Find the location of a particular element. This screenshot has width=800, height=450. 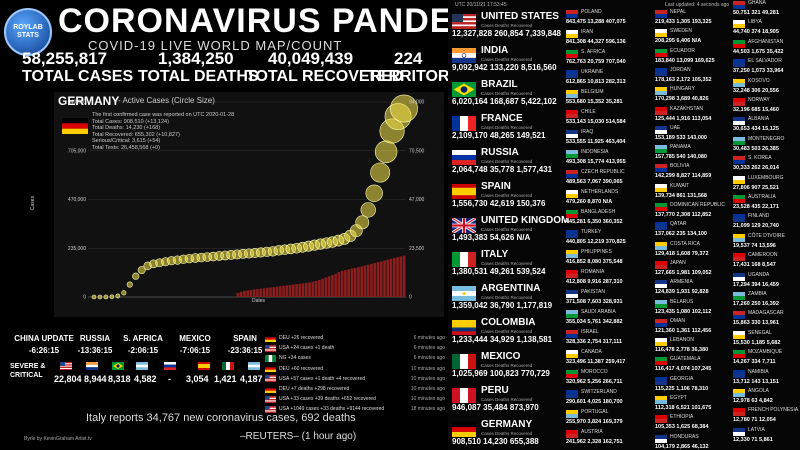

country-name: ECUADOR is located at coordinates (682, 51).